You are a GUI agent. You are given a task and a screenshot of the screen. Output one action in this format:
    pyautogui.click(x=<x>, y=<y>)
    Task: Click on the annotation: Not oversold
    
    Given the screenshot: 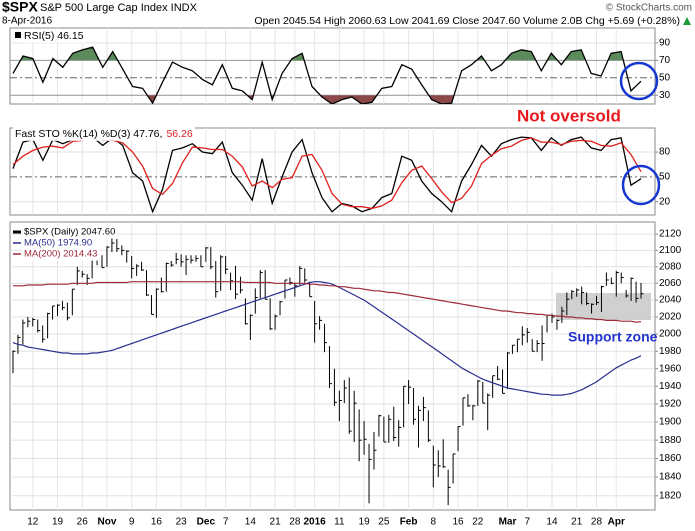 What is the action you would take?
    pyautogui.click(x=569, y=115)
    